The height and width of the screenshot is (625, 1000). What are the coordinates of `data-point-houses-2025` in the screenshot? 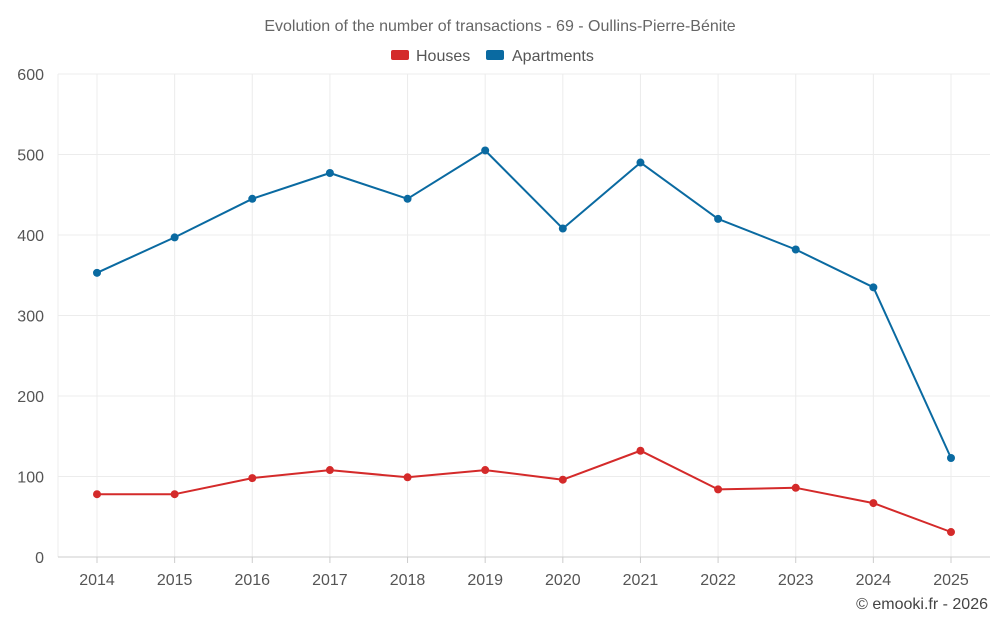 It's located at (951, 532).